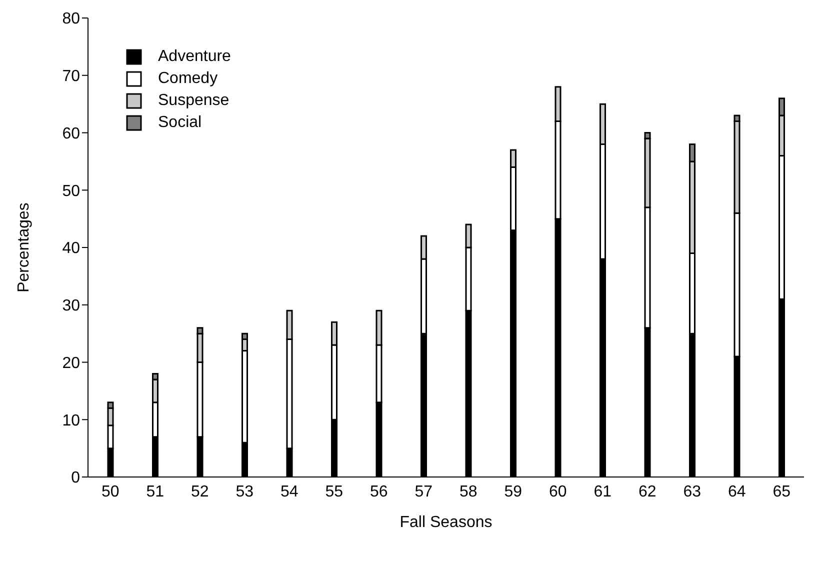  What do you see at coordinates (24, 247) in the screenshot?
I see `y-axis-title: Percentages` at bounding box center [24, 247].